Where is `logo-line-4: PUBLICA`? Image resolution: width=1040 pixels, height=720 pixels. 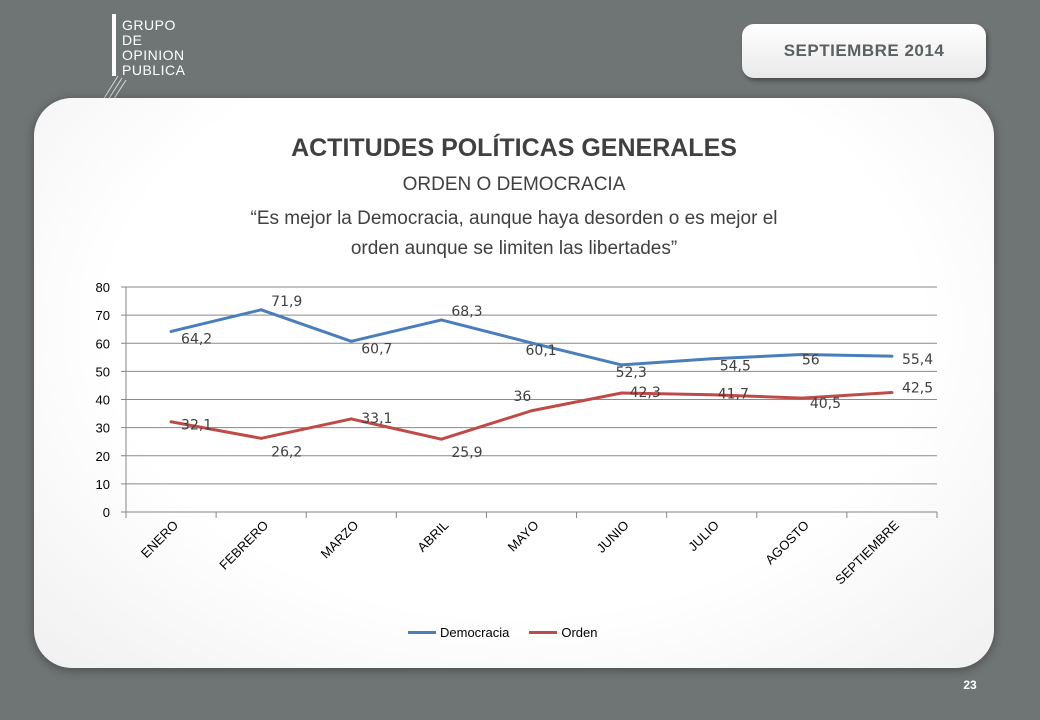
logo-line-4: PUBLICA is located at coordinates (154, 70).